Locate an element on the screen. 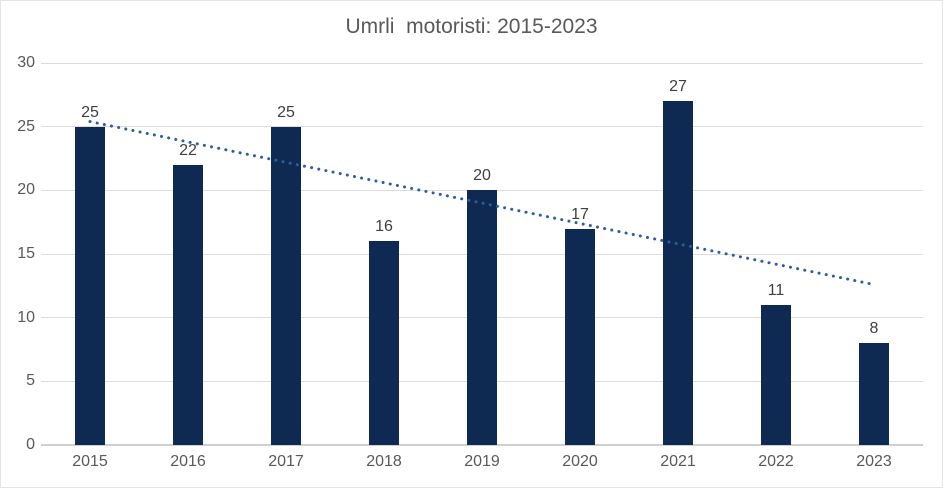  data-label: 8 is located at coordinates (874, 329).